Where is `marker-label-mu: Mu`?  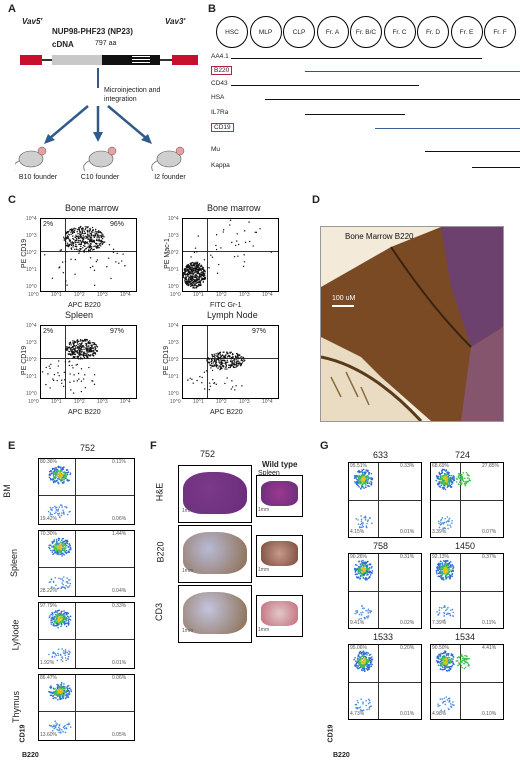 marker-label-mu: Mu is located at coordinates (216, 149).